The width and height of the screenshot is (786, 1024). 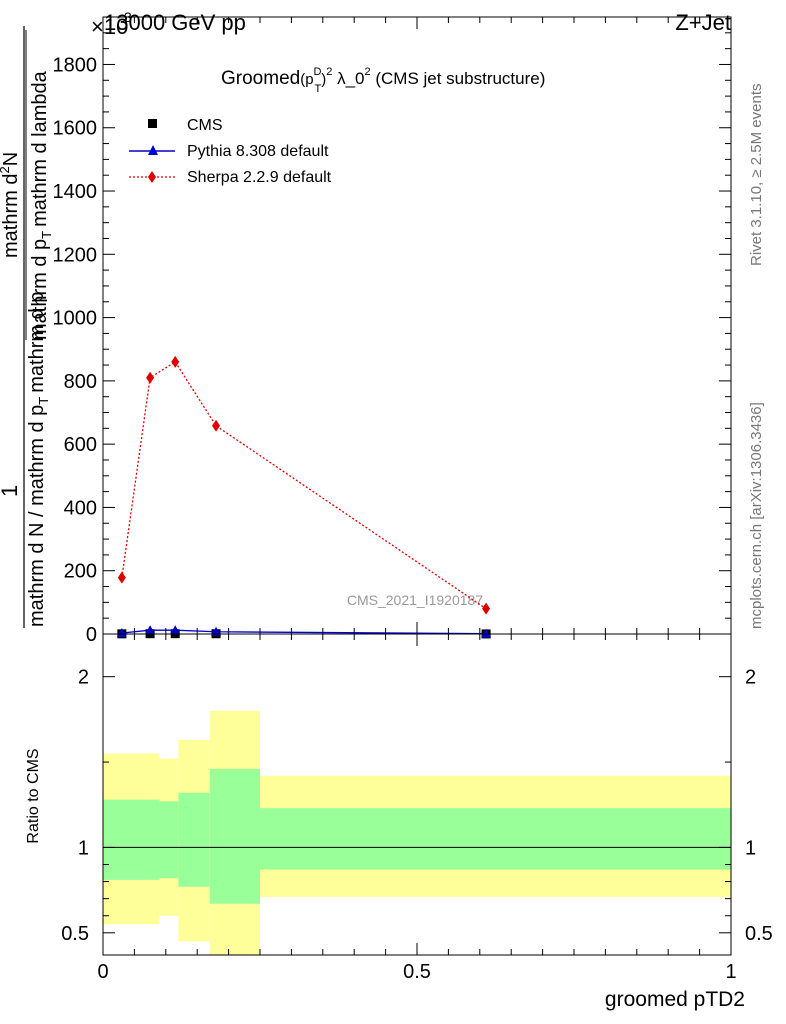 I want to click on legend-pythia-marker, so click(x=153, y=150).